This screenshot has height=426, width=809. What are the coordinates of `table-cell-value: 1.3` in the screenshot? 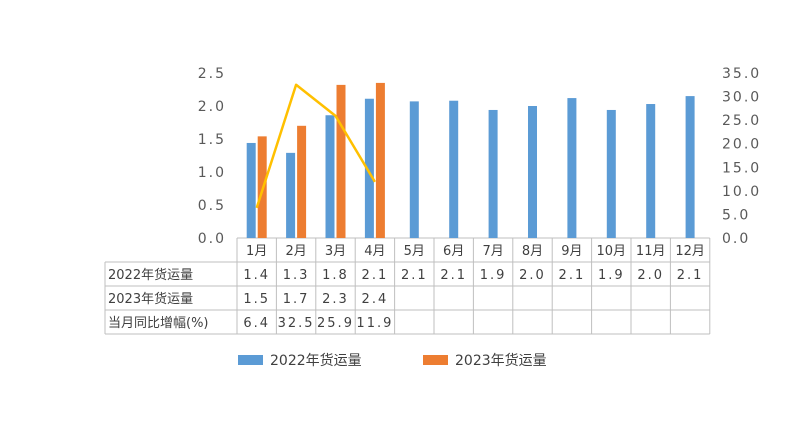 It's located at (296, 275).